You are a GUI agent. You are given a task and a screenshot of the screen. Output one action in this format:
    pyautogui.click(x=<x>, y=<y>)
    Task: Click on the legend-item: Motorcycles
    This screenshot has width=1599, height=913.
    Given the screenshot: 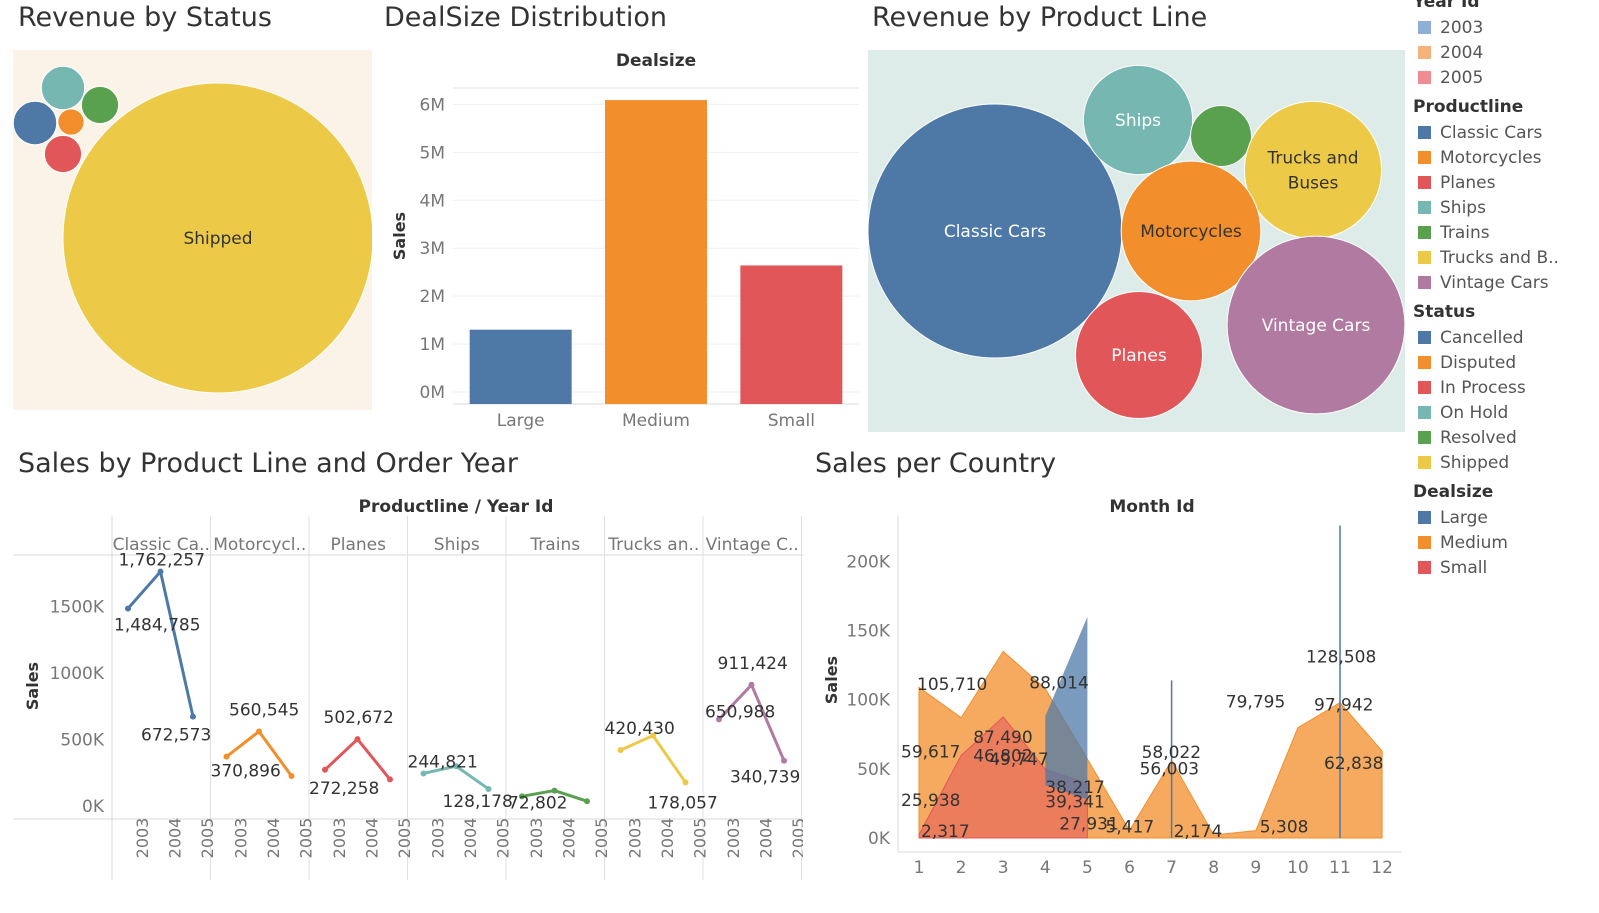 What is the action you would take?
    pyautogui.click(x=1503, y=158)
    